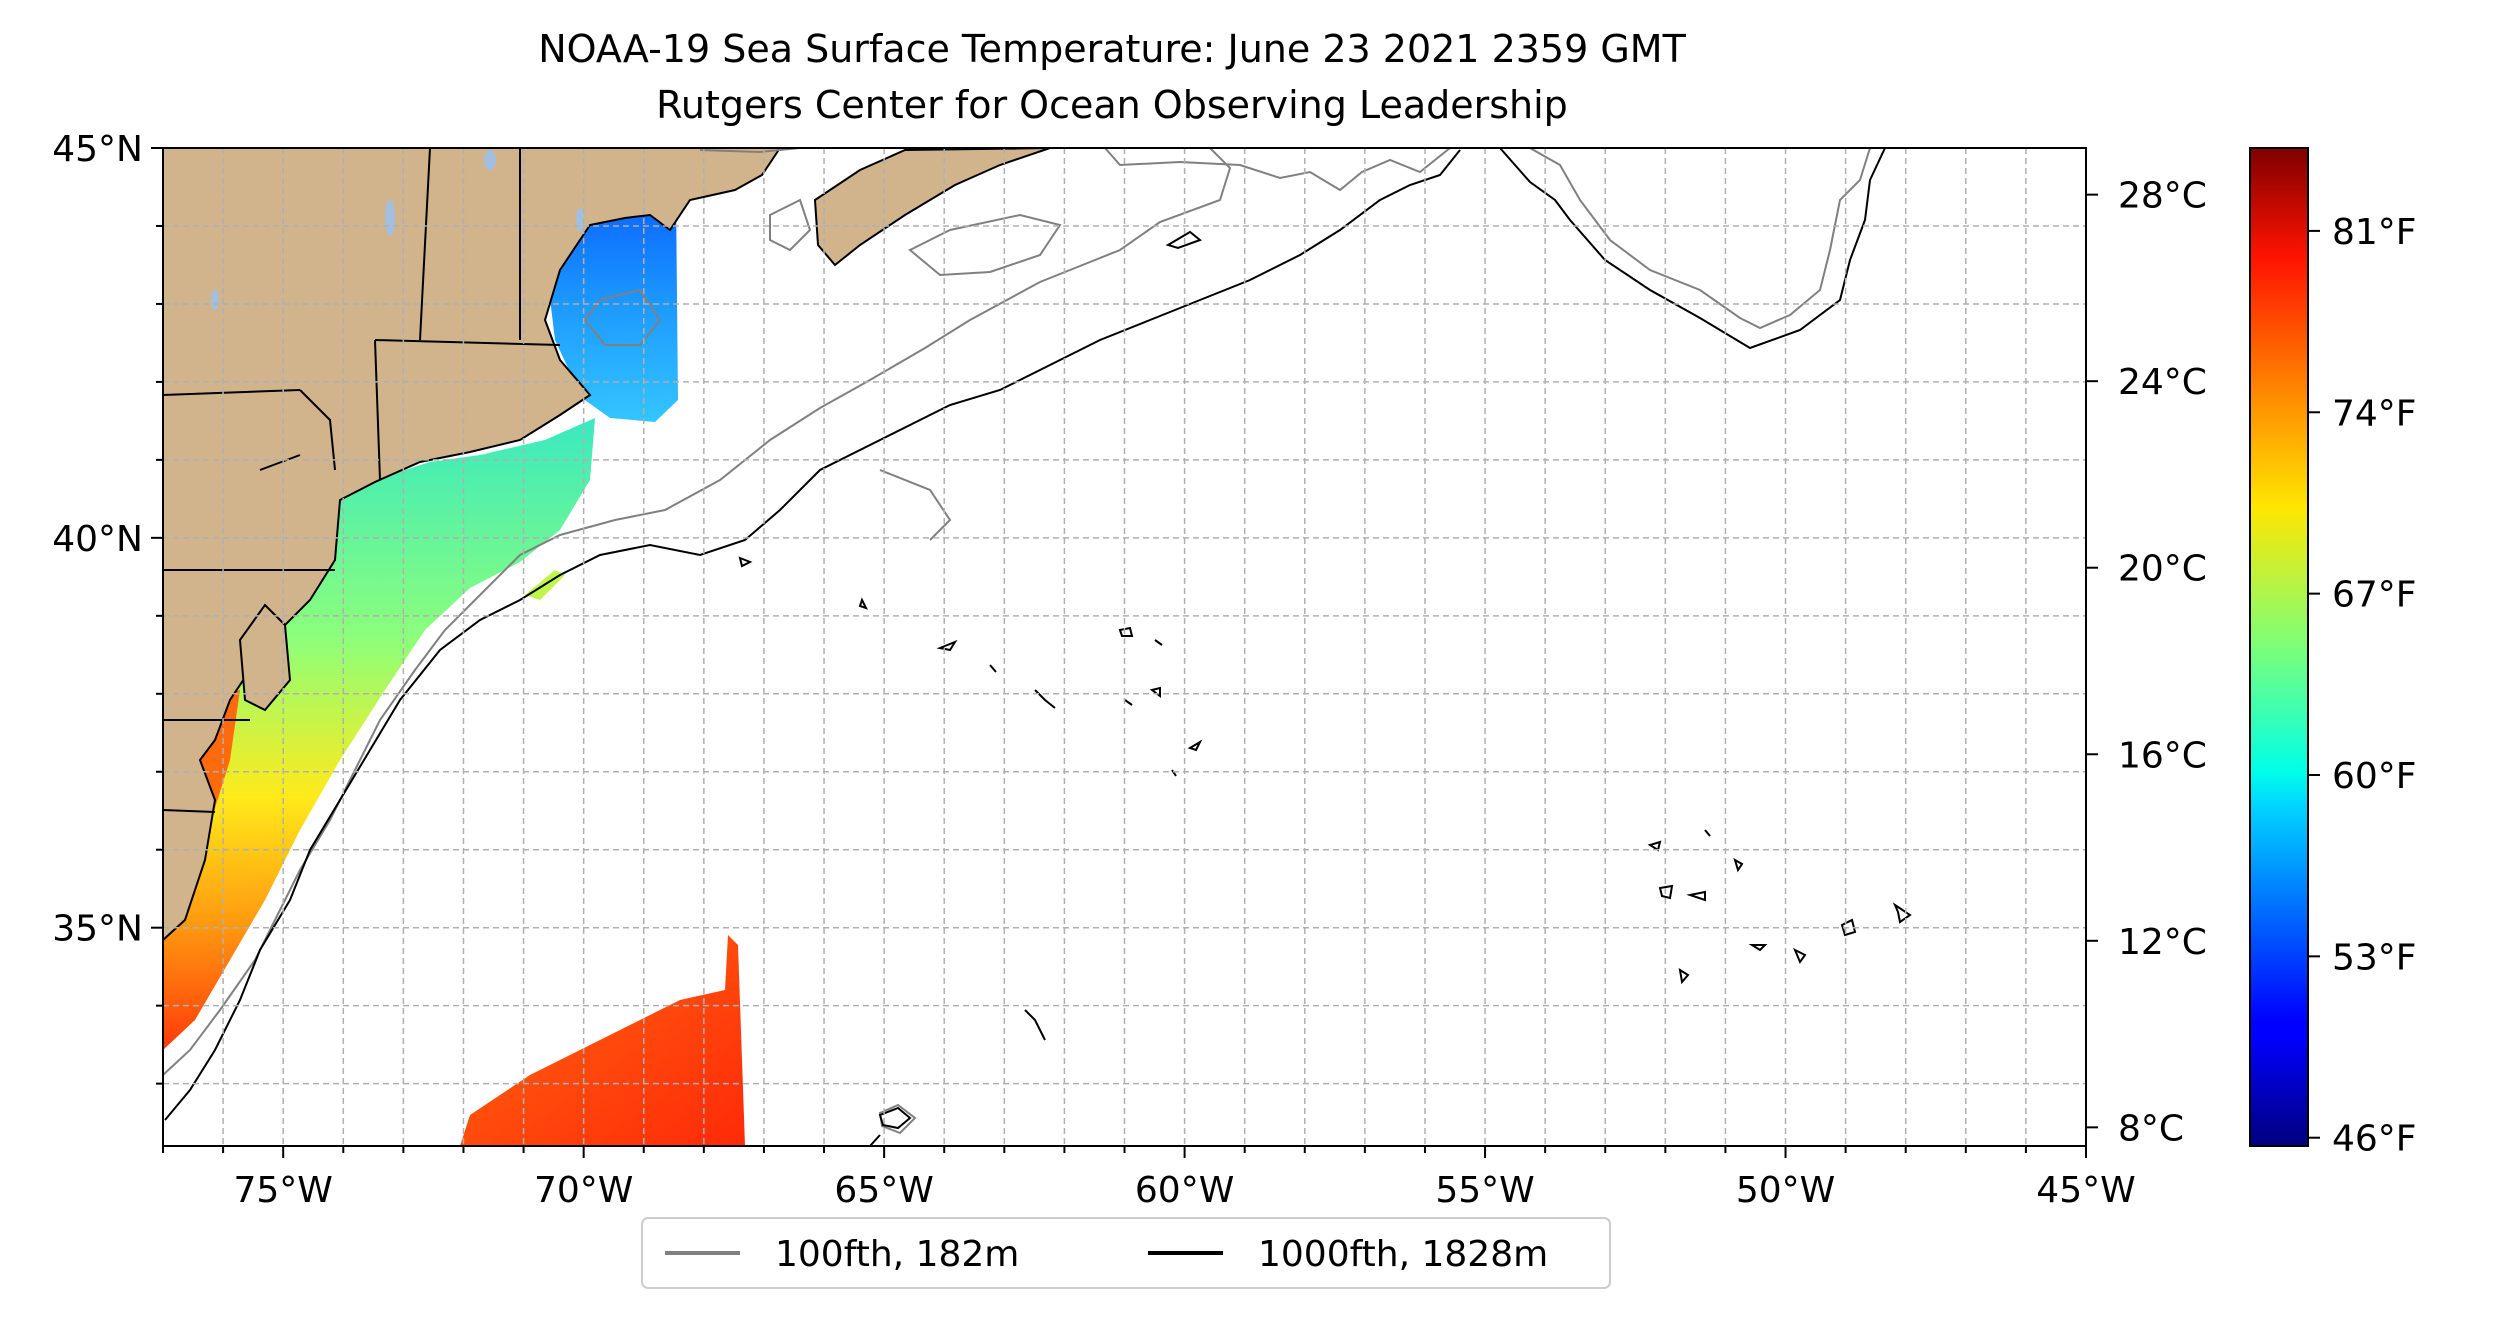  Describe the element at coordinates (2279, 647) in the screenshot. I see `colorbar-gradient` at that location.